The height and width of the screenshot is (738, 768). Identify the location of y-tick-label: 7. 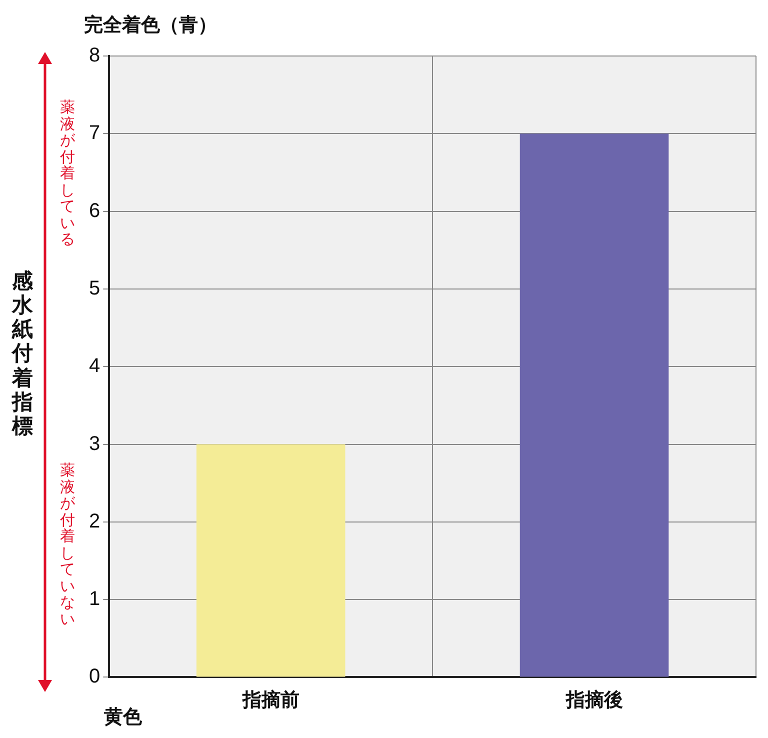
(94, 133).